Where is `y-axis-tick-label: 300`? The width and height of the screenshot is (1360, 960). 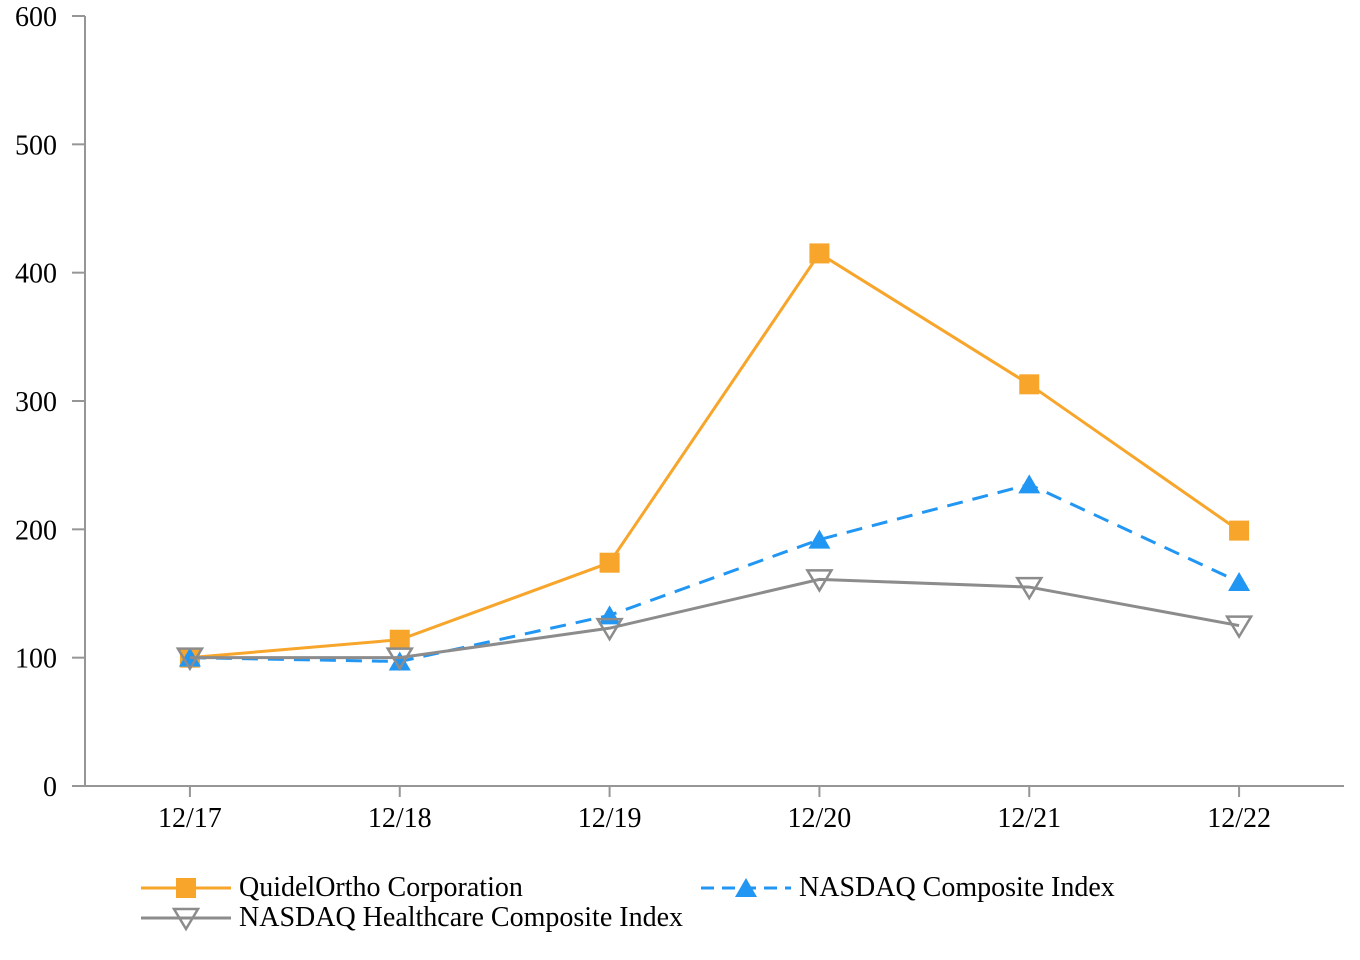 y-axis-tick-label: 300 is located at coordinates (36, 402).